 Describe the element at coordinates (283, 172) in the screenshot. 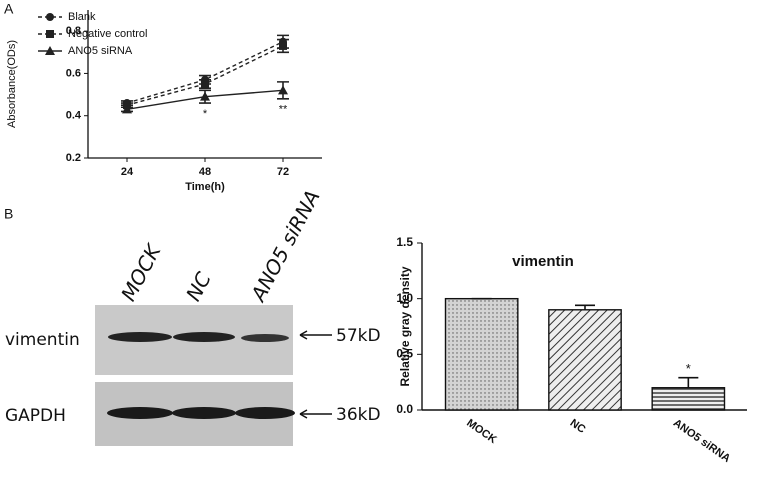

I see `x-tick-label: 72` at that location.